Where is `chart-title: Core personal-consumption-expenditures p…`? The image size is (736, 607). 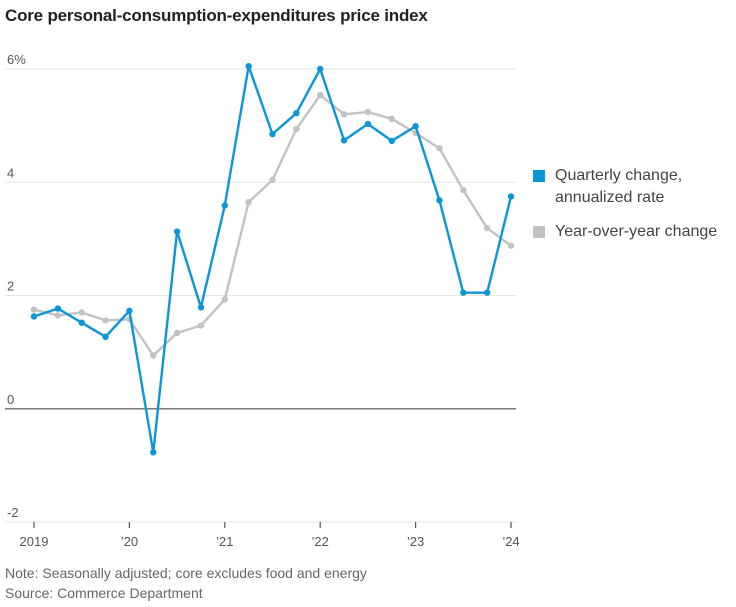
chart-title: Core personal-consumption-expenditures p… is located at coordinates (216, 15).